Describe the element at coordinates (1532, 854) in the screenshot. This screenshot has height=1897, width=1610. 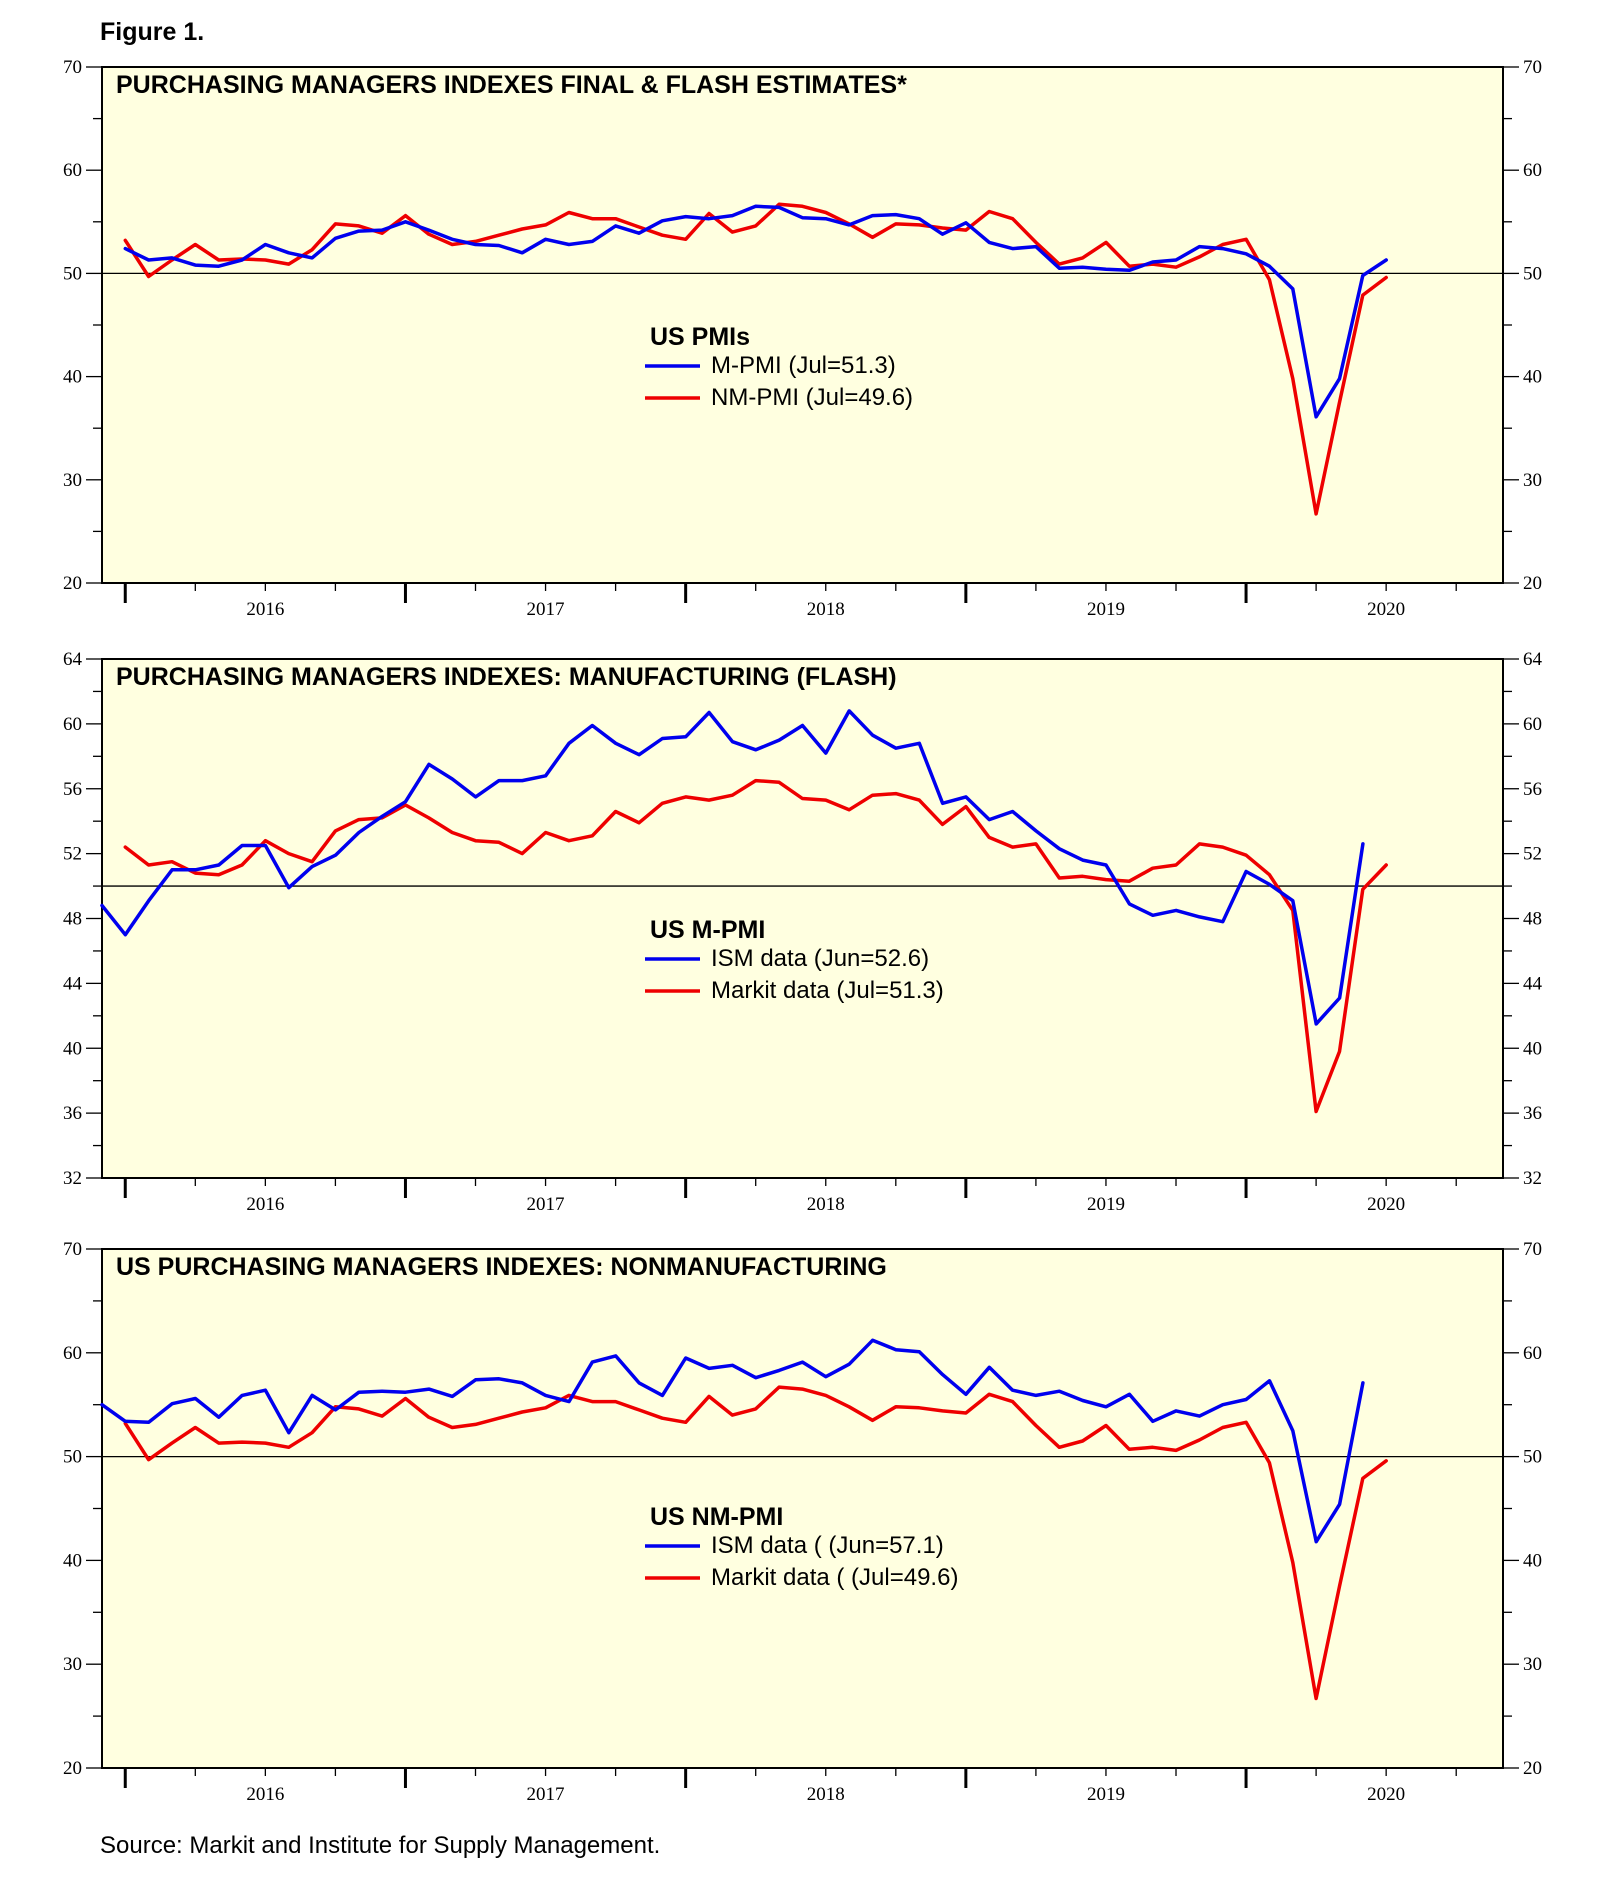
I see `y-tick-label-right: 52` at that location.